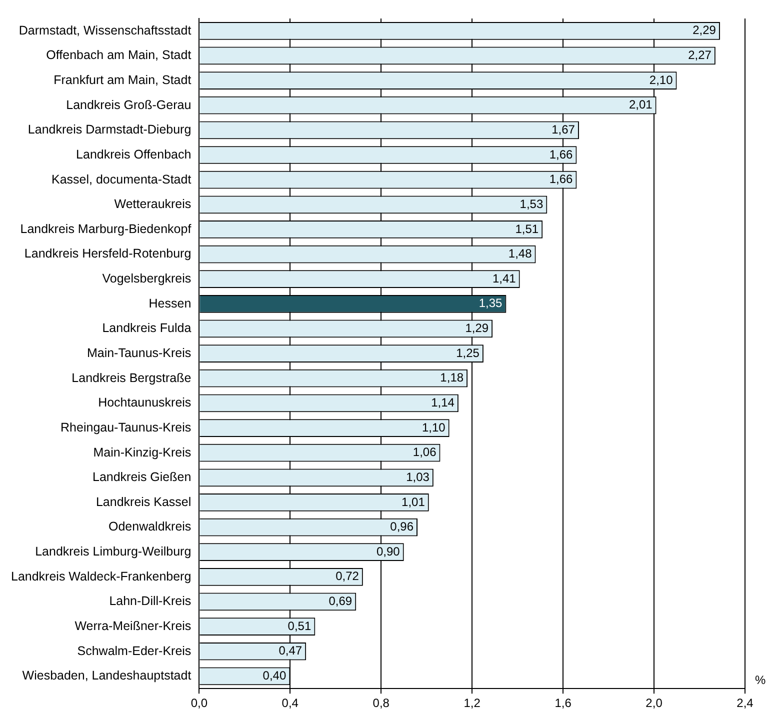 This screenshot has height=722, width=783. I want to click on x-tick-label: 0,8, so click(381, 703).